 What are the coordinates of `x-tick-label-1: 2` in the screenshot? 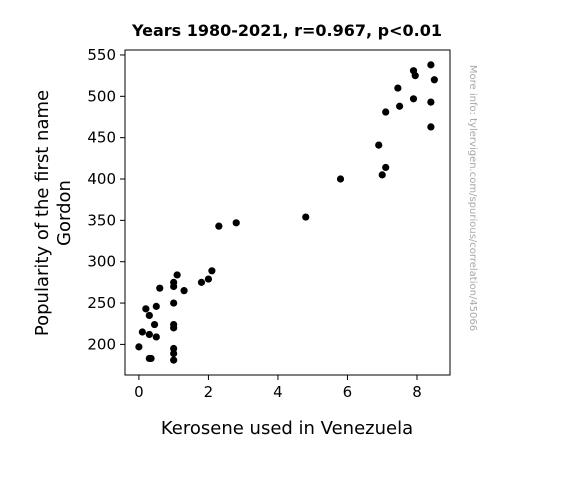 It's located at (209, 392).